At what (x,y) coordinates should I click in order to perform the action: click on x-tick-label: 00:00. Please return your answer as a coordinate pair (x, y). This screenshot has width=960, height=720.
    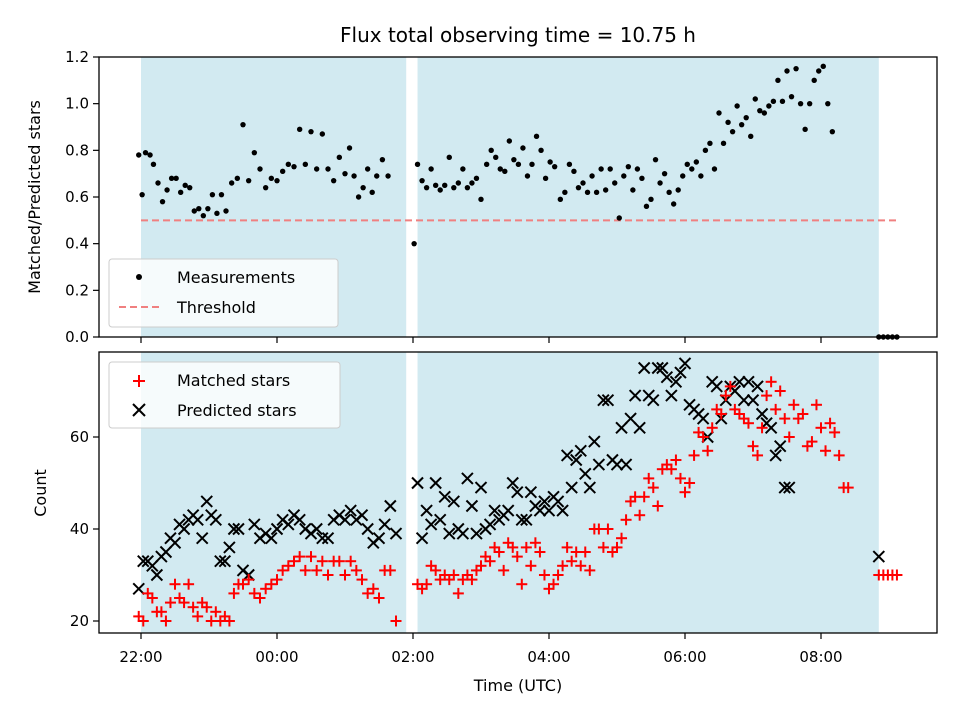
    Looking at the image, I should click on (276, 657).